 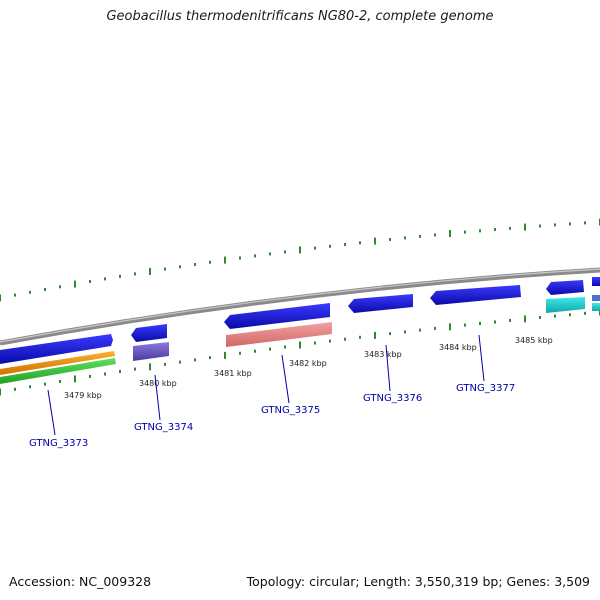 I want to click on gene-track-forward, so click(x=300, y=320).